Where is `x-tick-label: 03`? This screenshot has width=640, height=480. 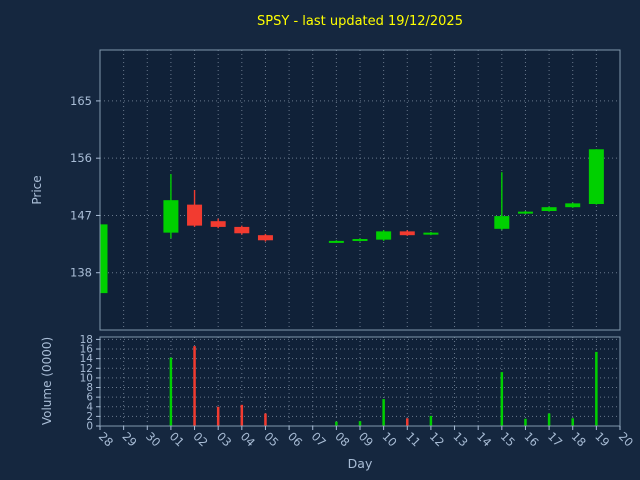
x-tick-label: 03 is located at coordinates (224, 439).